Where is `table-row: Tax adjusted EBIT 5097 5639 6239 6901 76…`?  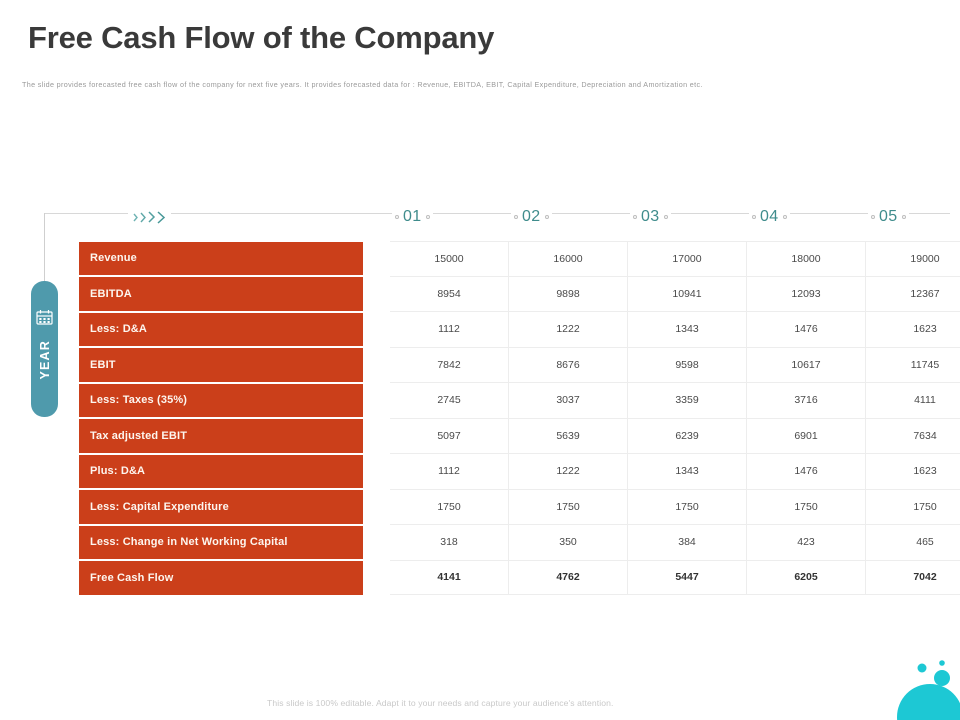 table-row: Tax adjusted EBIT 5097 5639 6239 6901 76… is located at coordinates (519, 436).